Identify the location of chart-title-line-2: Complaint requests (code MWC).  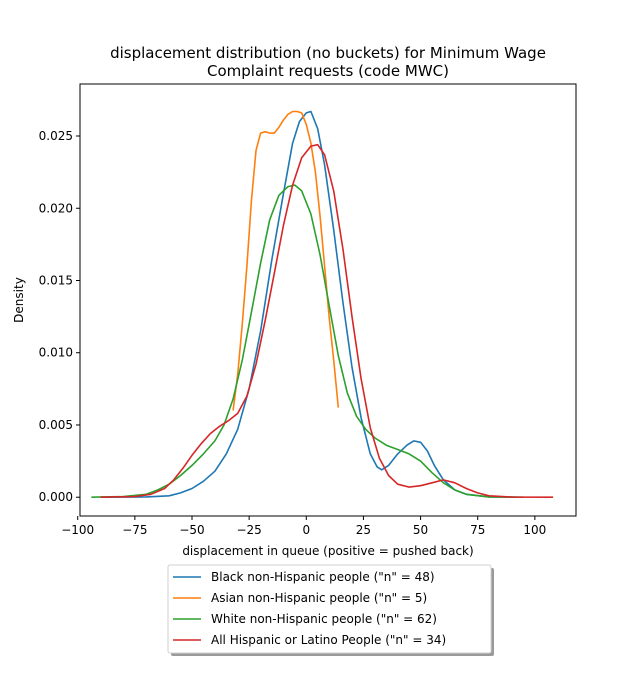
(328, 71).